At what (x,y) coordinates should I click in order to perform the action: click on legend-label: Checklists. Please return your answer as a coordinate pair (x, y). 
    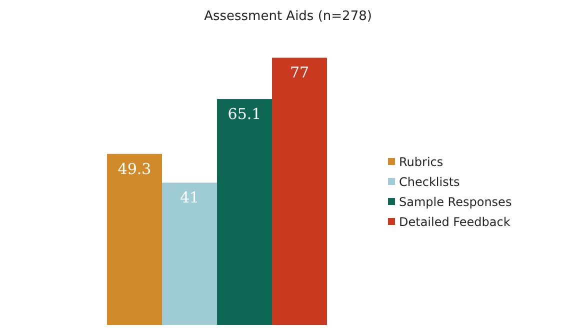
    Looking at the image, I should click on (429, 182).